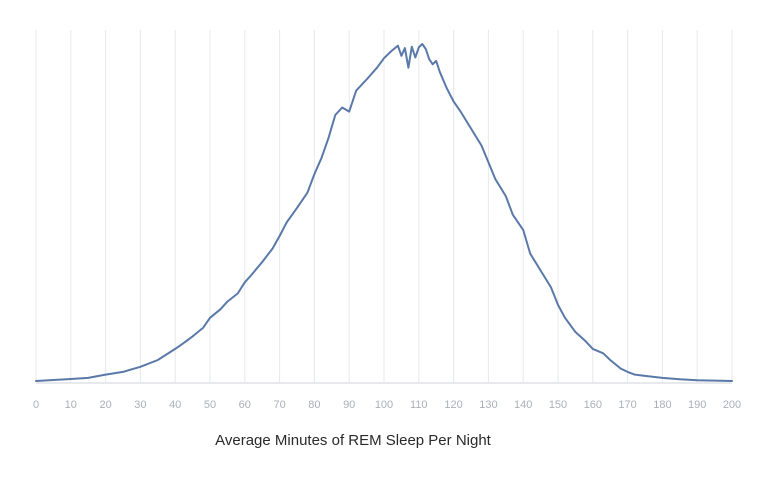 The height and width of the screenshot is (481, 768). What do you see at coordinates (349, 405) in the screenshot?
I see `x-tick-label: 90` at bounding box center [349, 405].